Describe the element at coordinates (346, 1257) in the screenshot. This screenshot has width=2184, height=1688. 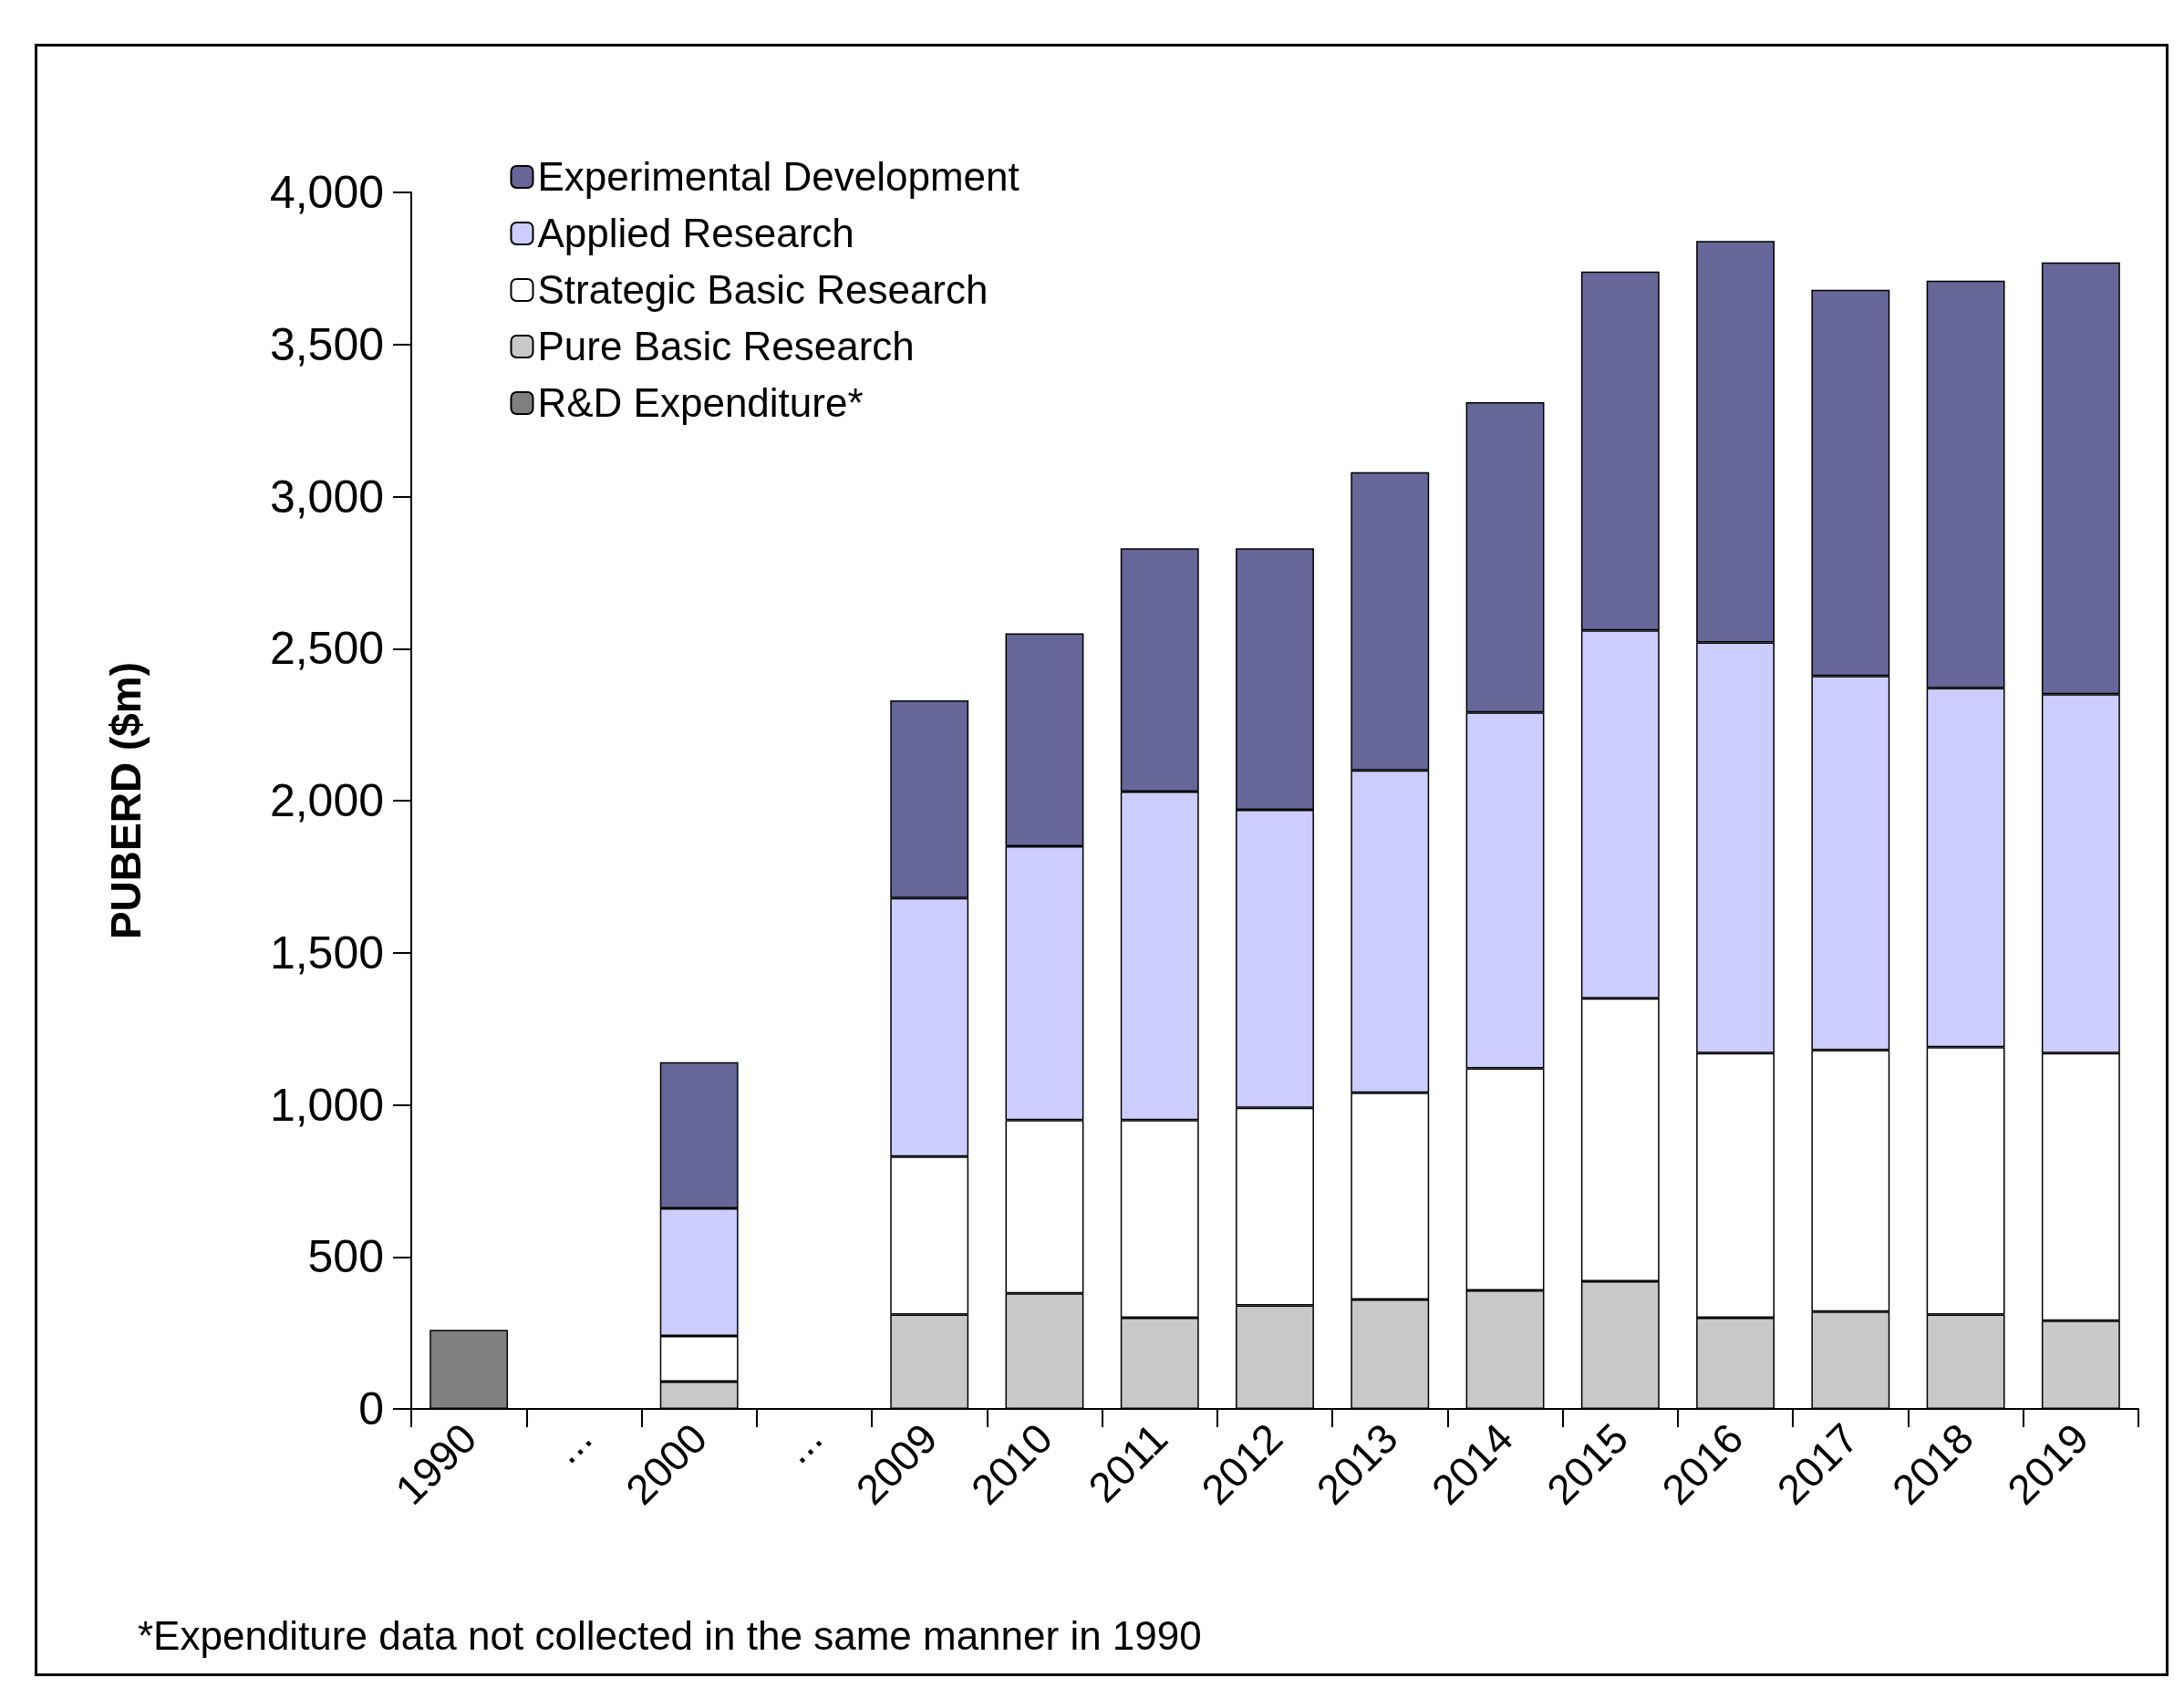
I see `y-tick-label: 500` at that location.